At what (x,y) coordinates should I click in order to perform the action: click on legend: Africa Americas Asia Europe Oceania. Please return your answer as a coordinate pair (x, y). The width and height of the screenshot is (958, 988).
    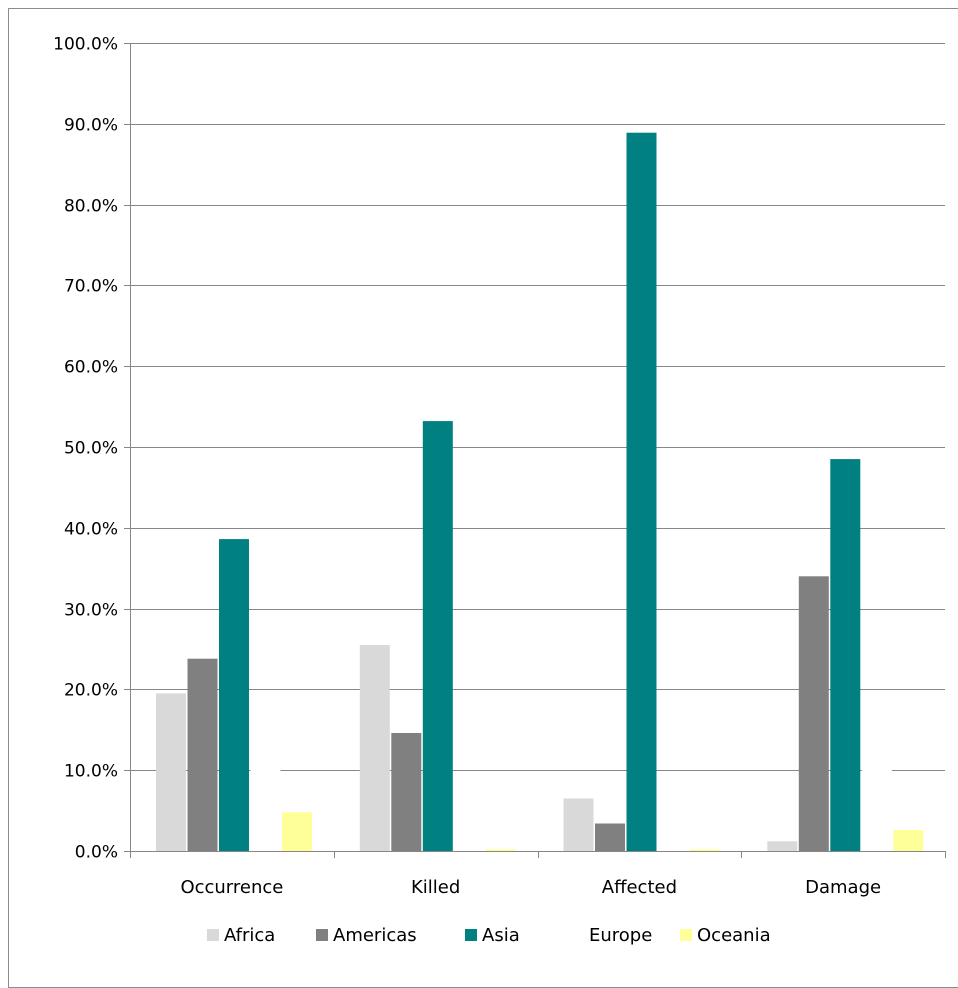
    Looking at the image, I should click on (489, 935).